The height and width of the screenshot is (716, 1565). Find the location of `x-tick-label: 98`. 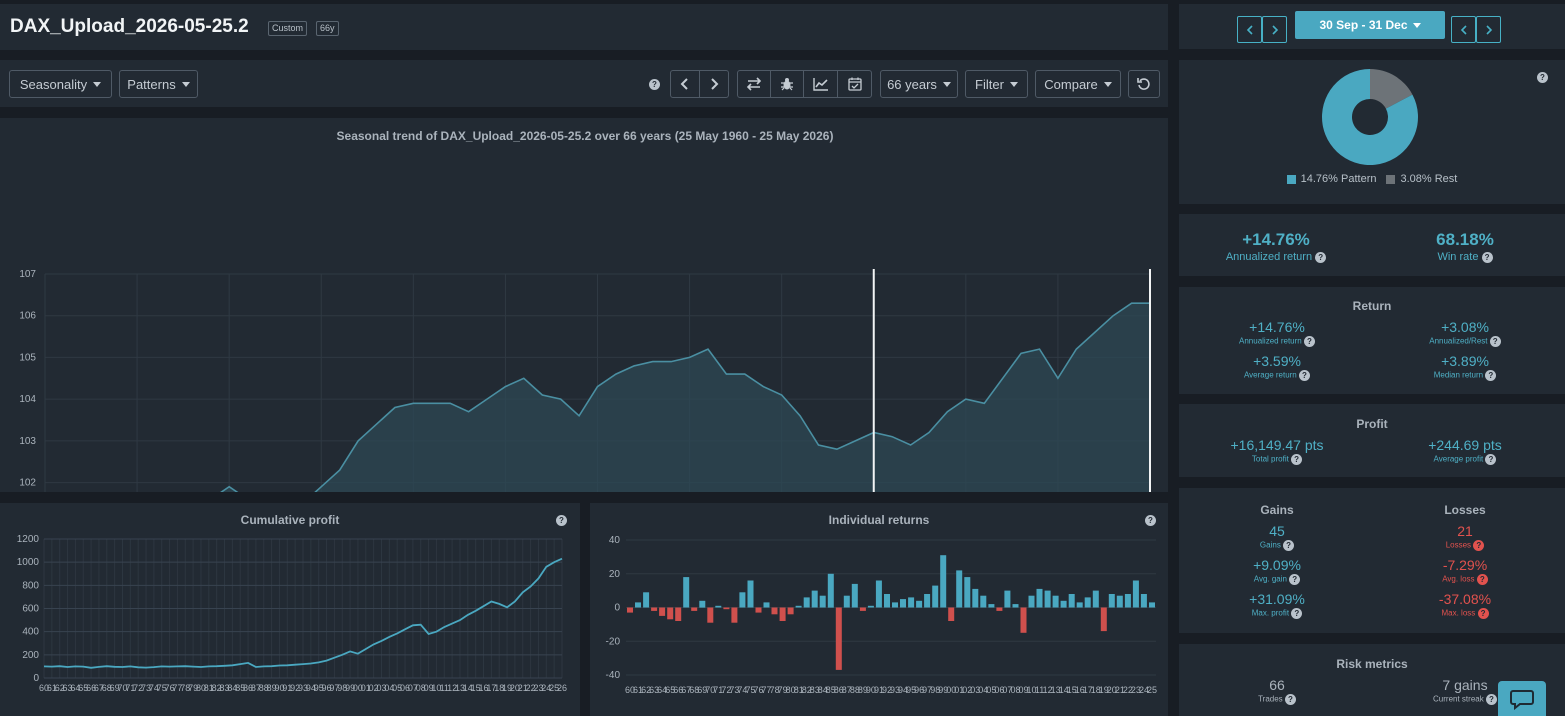

x-tick-label: 98 is located at coordinates (342, 688).